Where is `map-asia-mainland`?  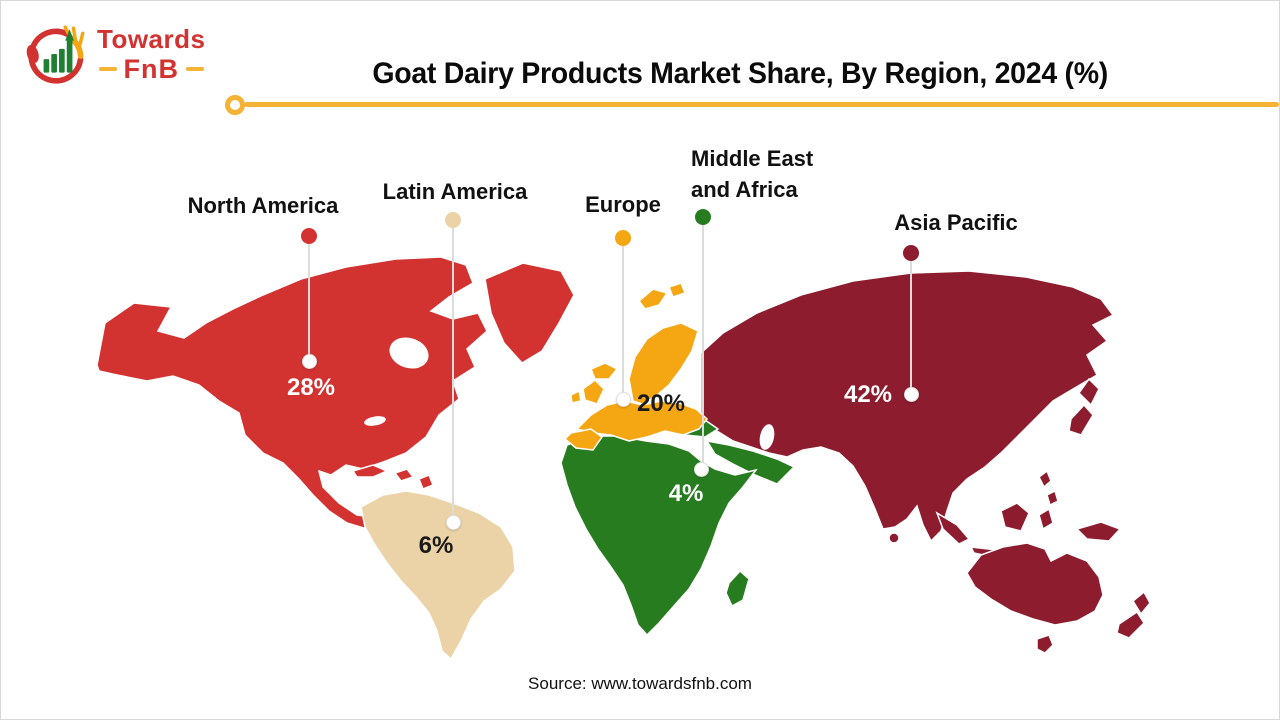 map-asia-mainland is located at coordinates (907, 406).